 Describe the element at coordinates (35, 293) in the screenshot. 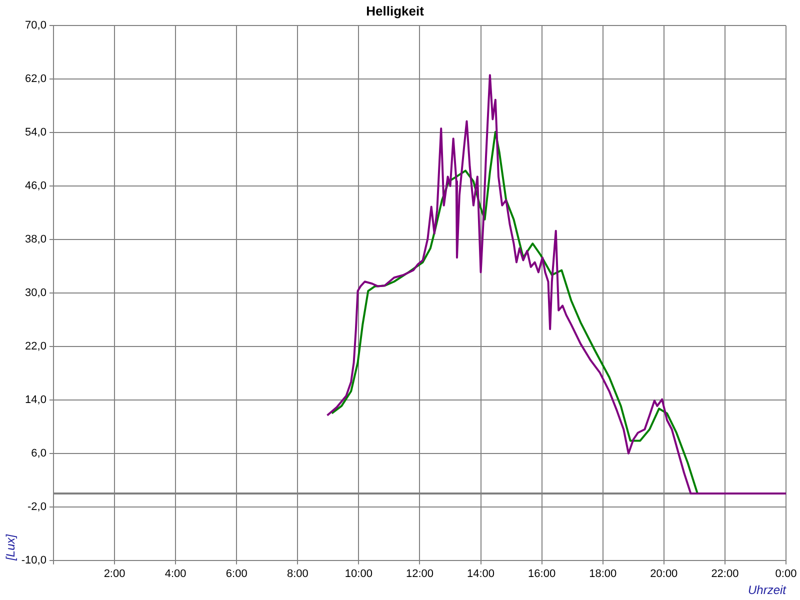

I see `y-tick-label: 30,0` at that location.